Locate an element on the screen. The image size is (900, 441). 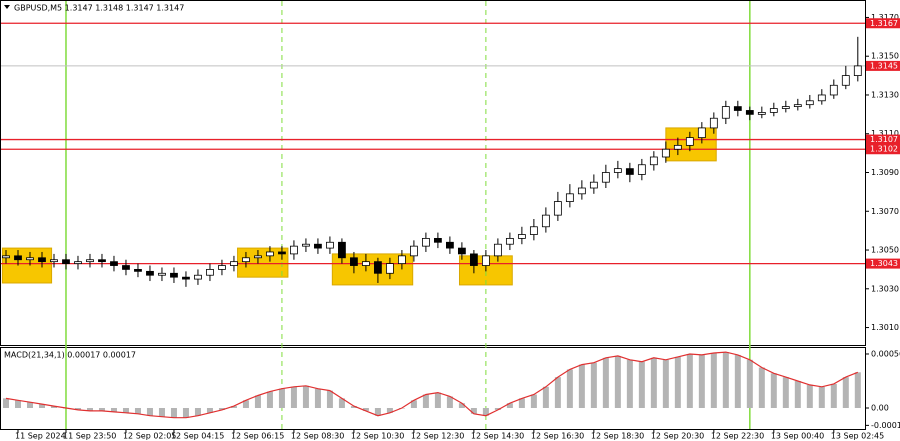
x-tick-label: 12 Sep 06:15 is located at coordinates (257, 436).